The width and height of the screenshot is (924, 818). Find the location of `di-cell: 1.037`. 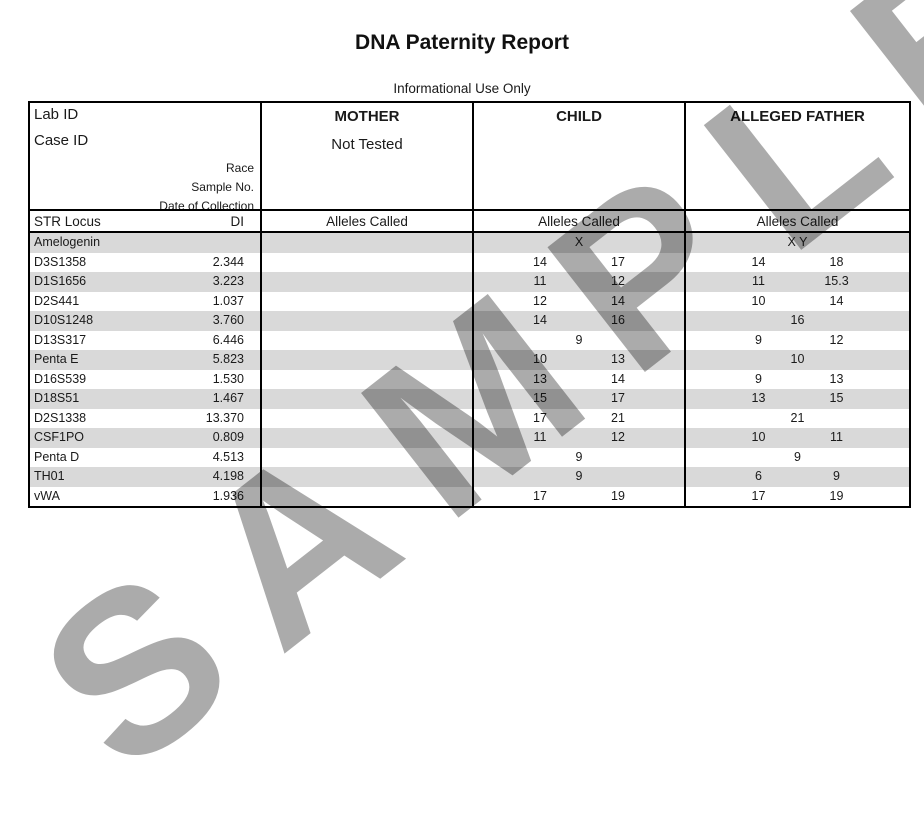

di-cell: 1.037 is located at coordinates (228, 300).